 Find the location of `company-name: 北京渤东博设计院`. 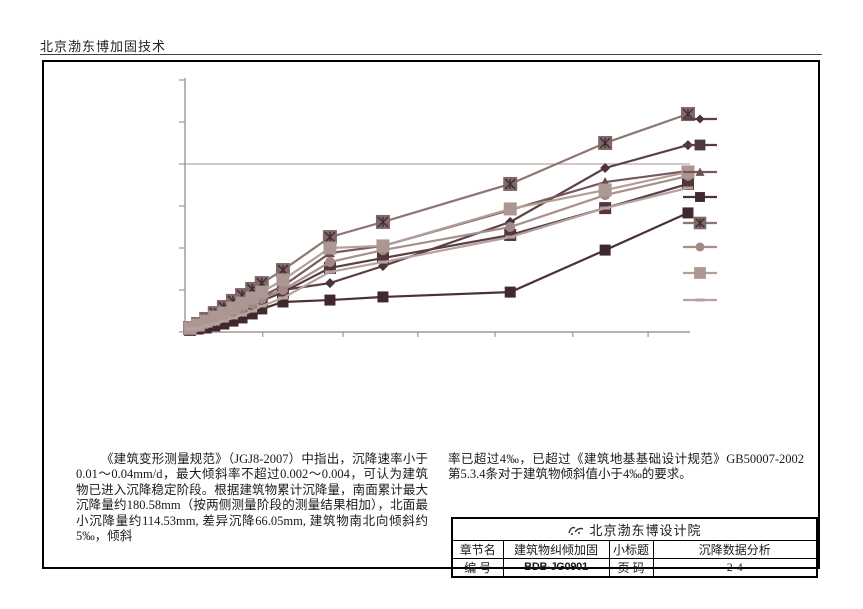

company-name: 北京渤东博设计院 is located at coordinates (645, 530).